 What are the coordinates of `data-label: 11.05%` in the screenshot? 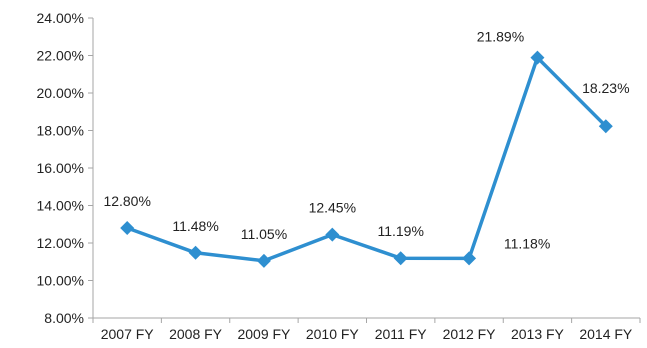 It's located at (264, 234).